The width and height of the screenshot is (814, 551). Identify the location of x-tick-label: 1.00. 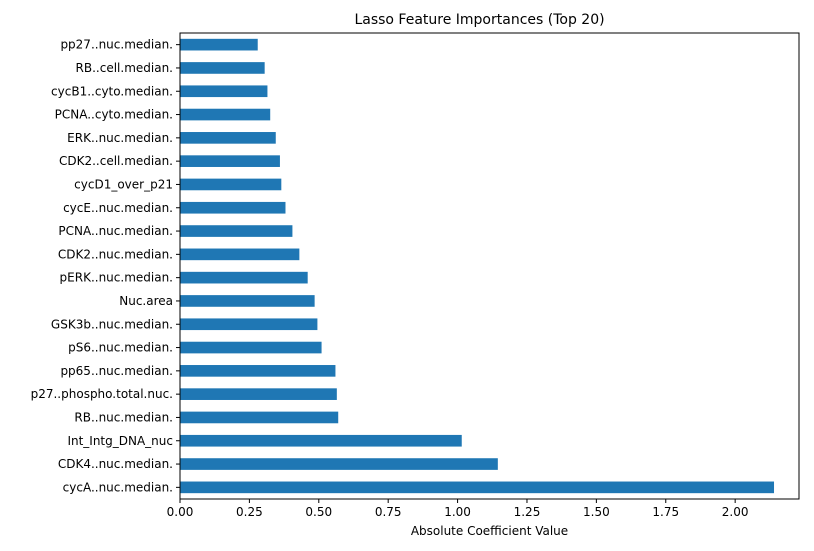
(457, 512).